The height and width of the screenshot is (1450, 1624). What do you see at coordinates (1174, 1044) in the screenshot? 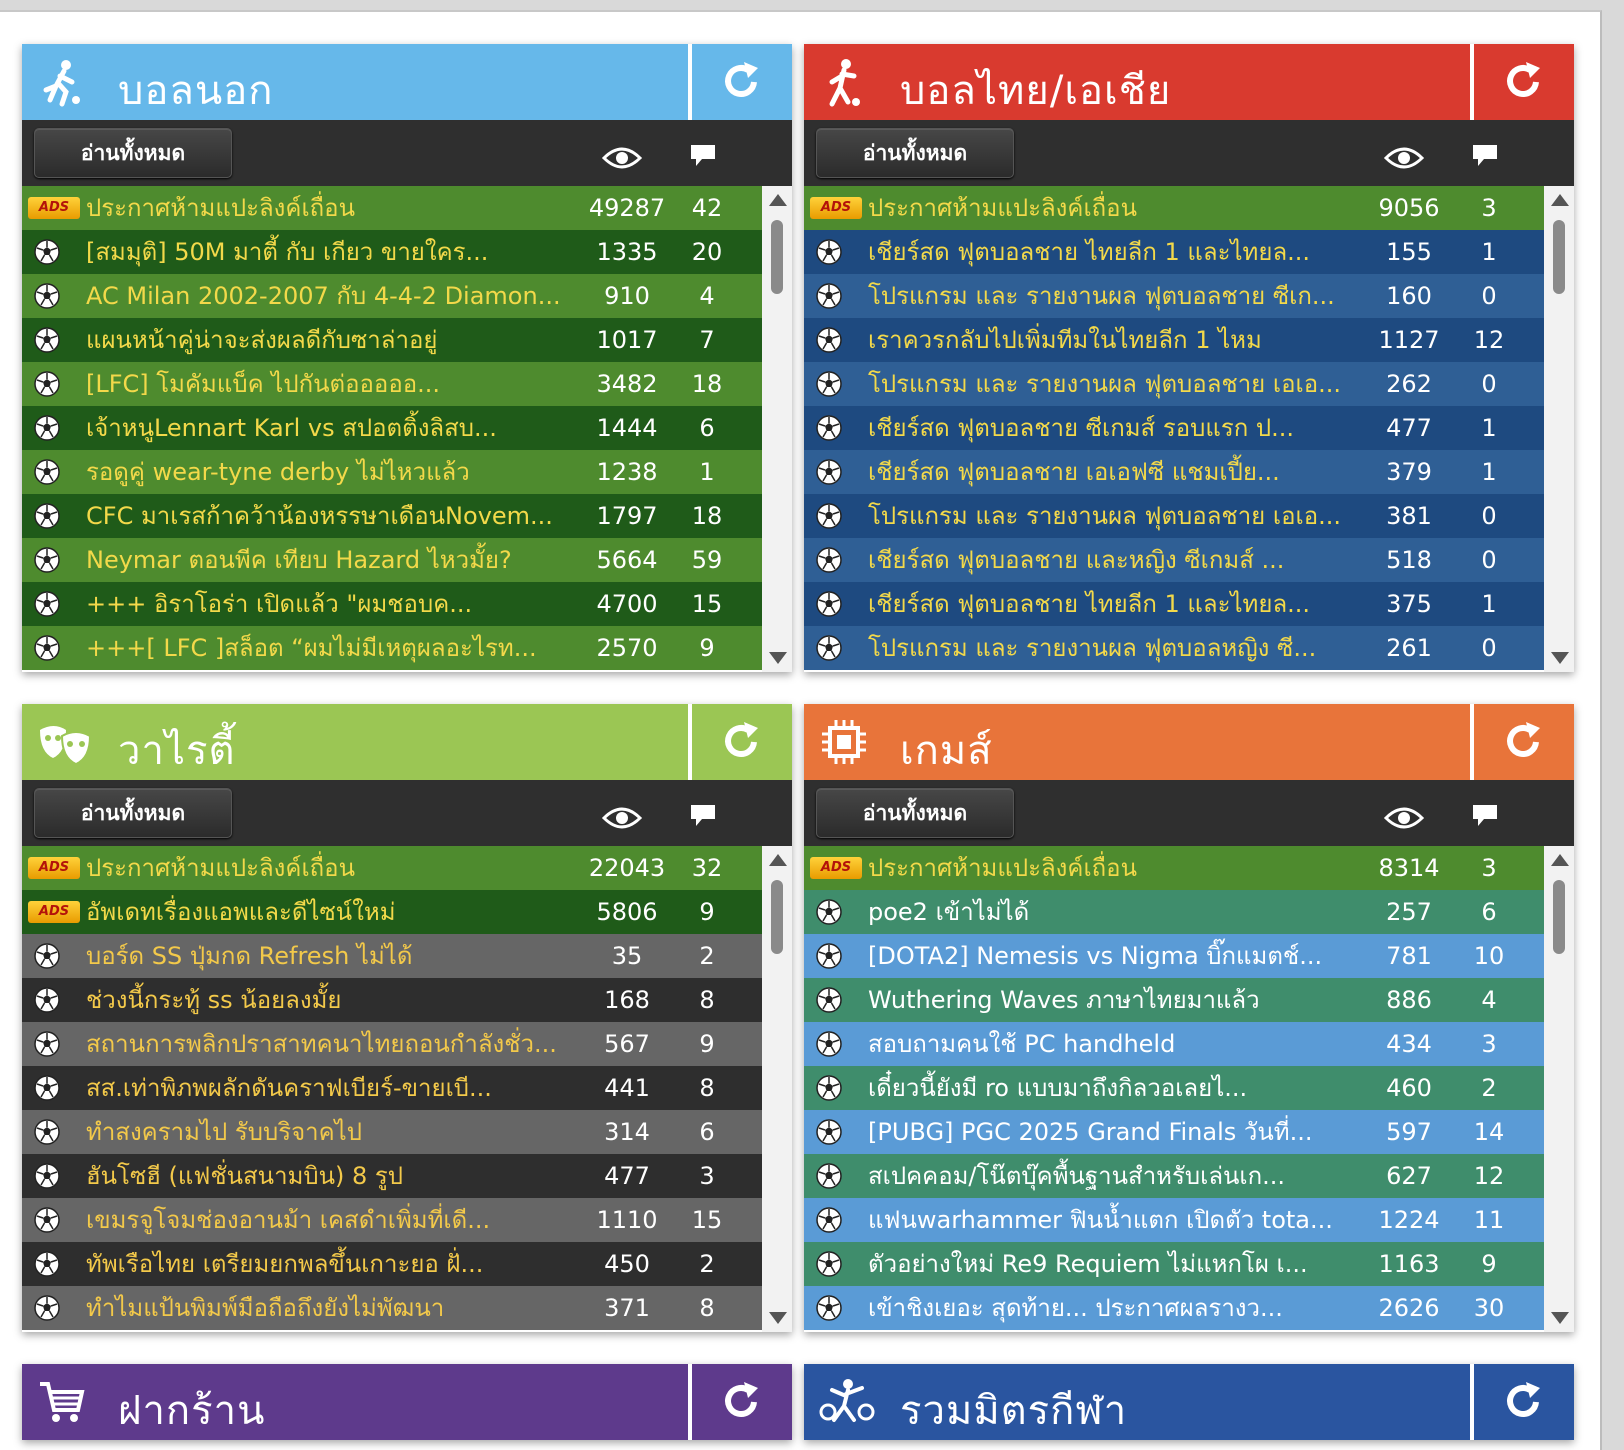
I see `topic-row: สอบถามคนใช้ PC handheld 434 3` at bounding box center [1174, 1044].